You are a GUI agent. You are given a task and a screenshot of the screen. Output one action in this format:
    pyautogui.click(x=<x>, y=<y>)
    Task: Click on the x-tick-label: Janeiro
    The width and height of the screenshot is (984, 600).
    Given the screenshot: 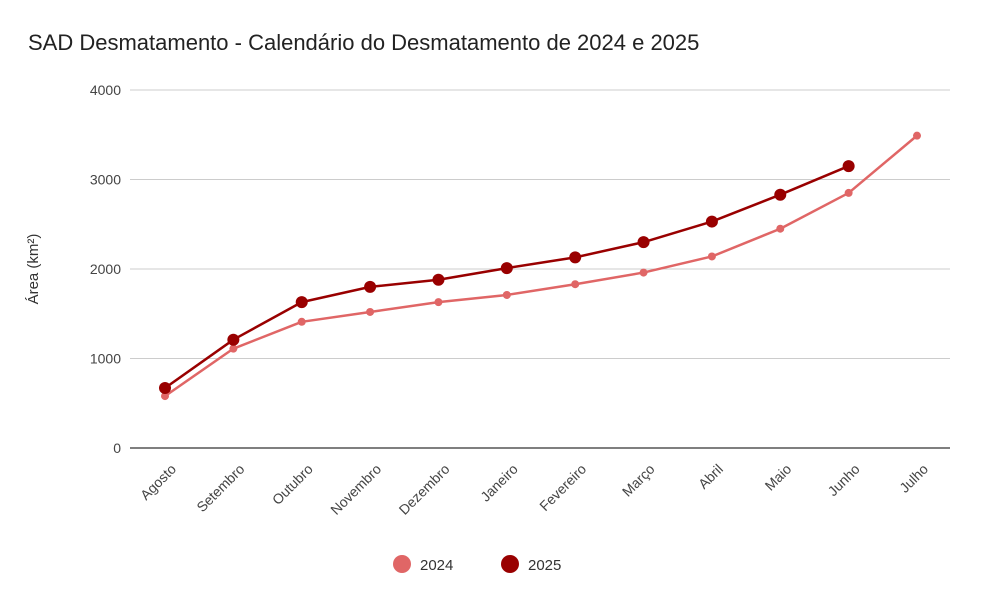 What is the action you would take?
    pyautogui.click(x=499, y=483)
    